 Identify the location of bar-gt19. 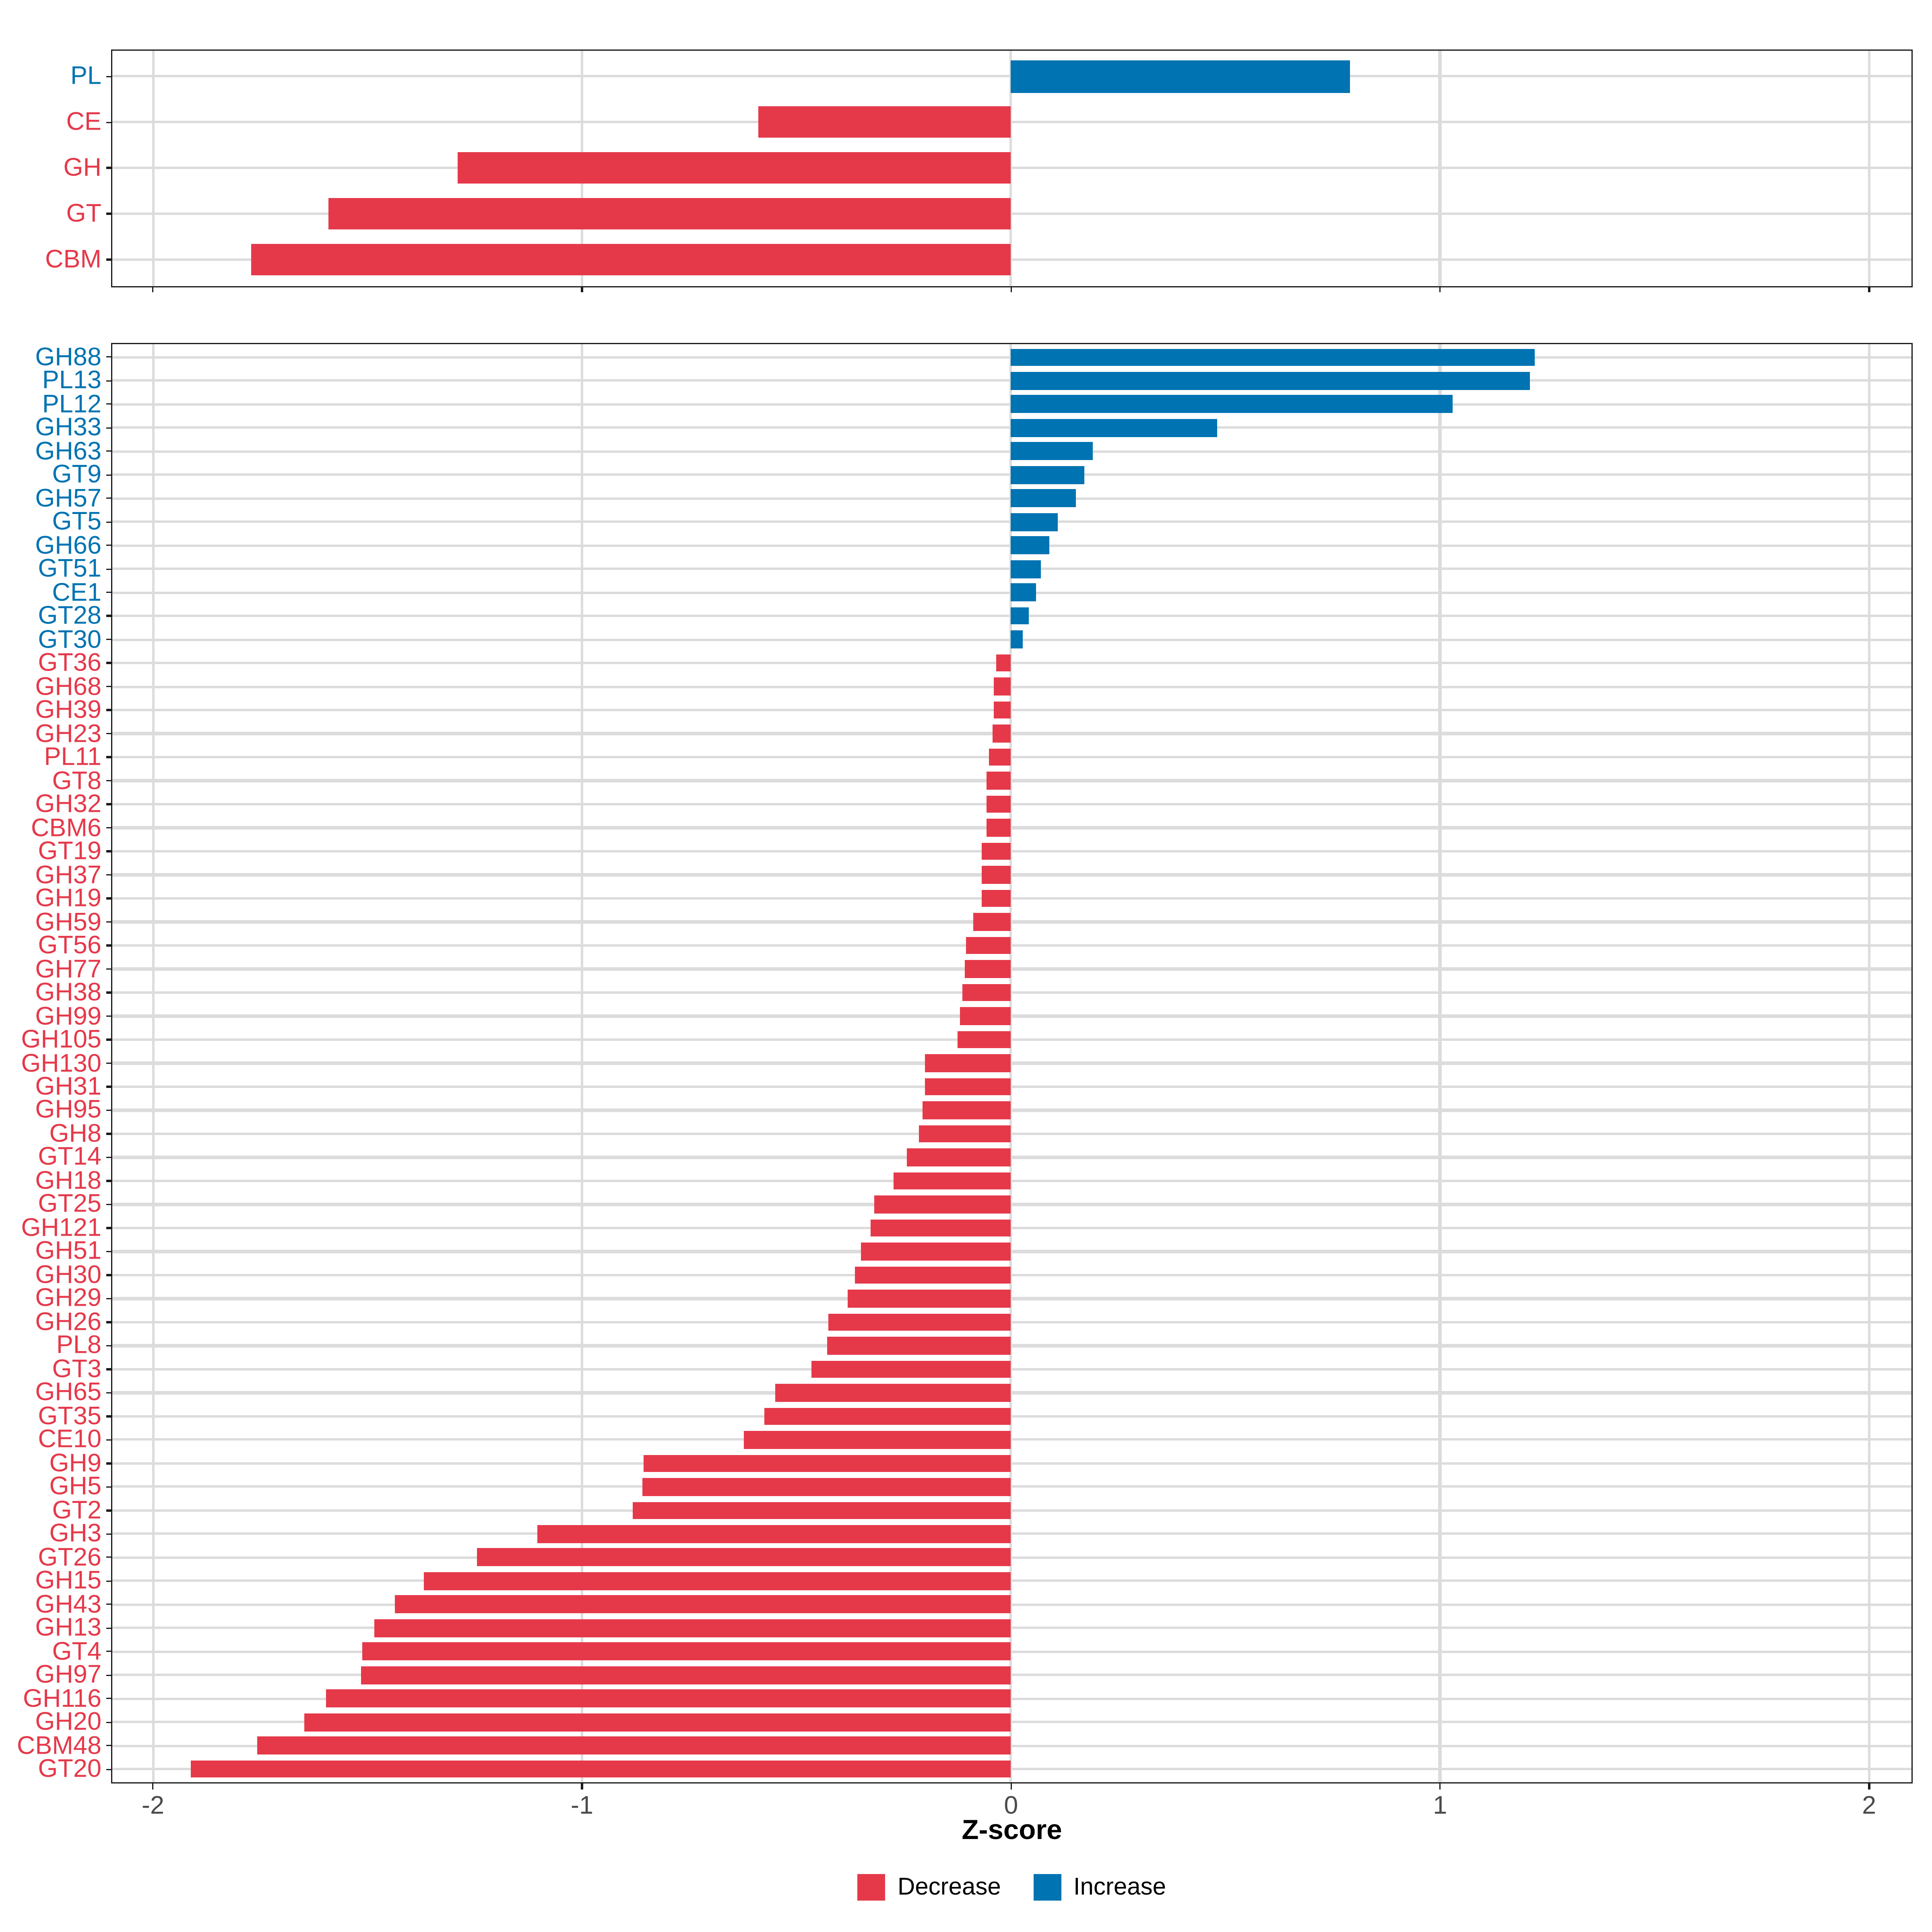
(996, 851).